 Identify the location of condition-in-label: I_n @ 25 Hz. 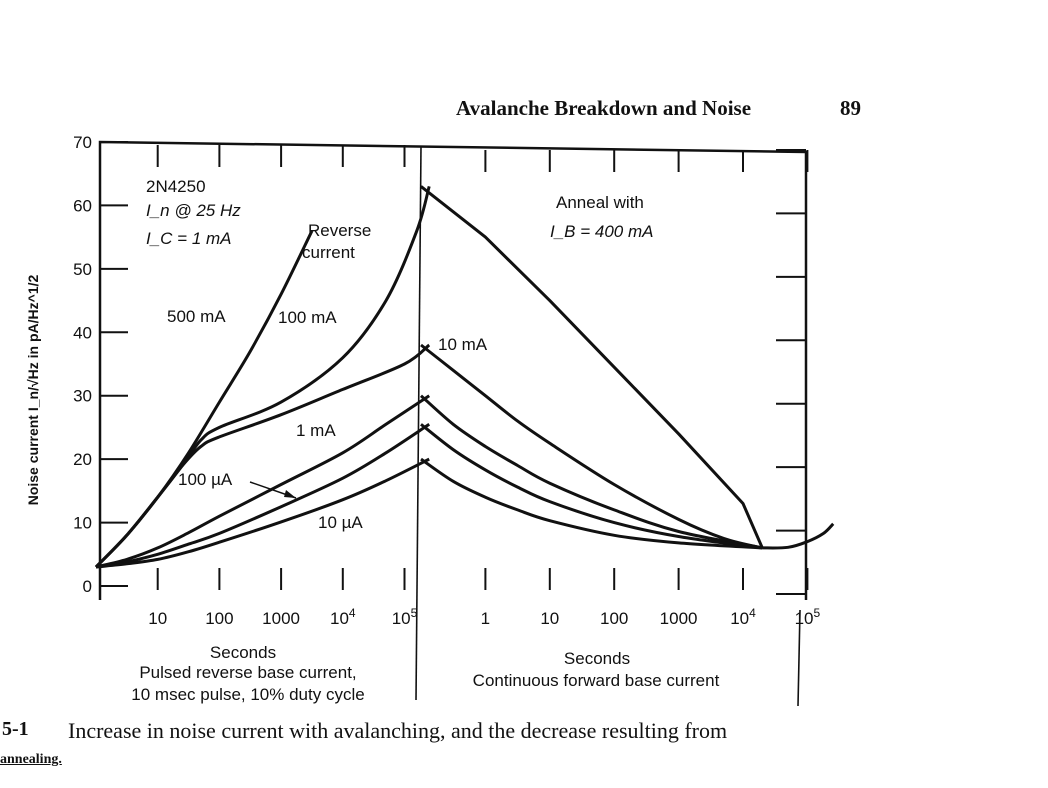
(193, 210).